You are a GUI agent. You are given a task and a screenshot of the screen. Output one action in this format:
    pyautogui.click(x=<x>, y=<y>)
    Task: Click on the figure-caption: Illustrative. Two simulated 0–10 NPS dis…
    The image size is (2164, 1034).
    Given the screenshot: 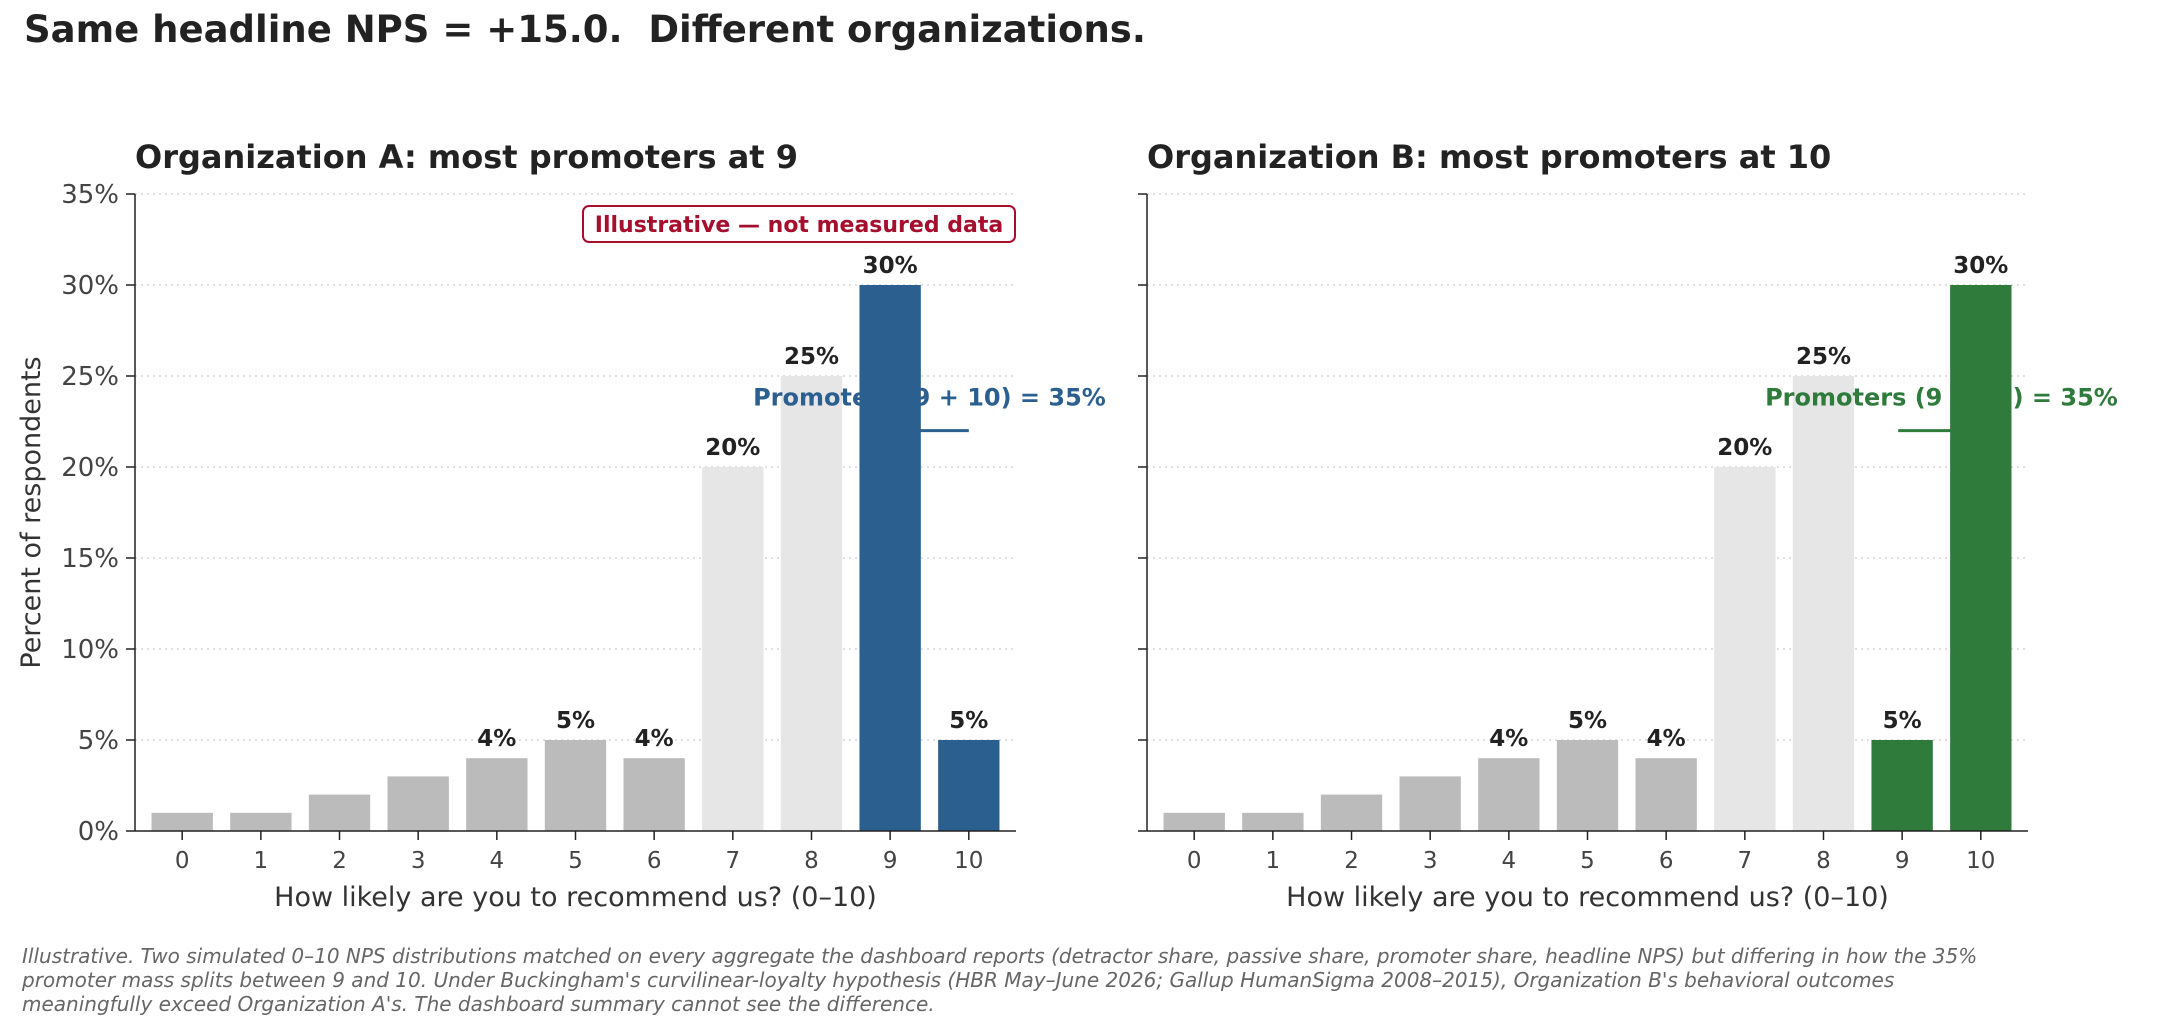 What is the action you would take?
    pyautogui.click(x=1087, y=980)
    